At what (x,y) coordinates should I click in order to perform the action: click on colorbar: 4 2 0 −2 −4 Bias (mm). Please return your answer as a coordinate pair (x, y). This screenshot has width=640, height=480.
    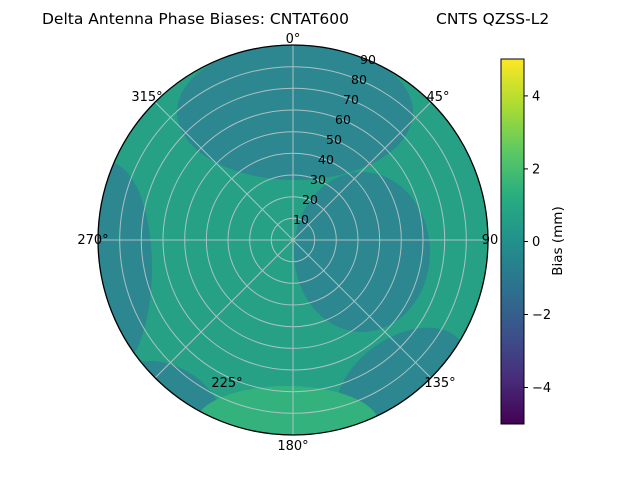
    Looking at the image, I should click on (533, 241).